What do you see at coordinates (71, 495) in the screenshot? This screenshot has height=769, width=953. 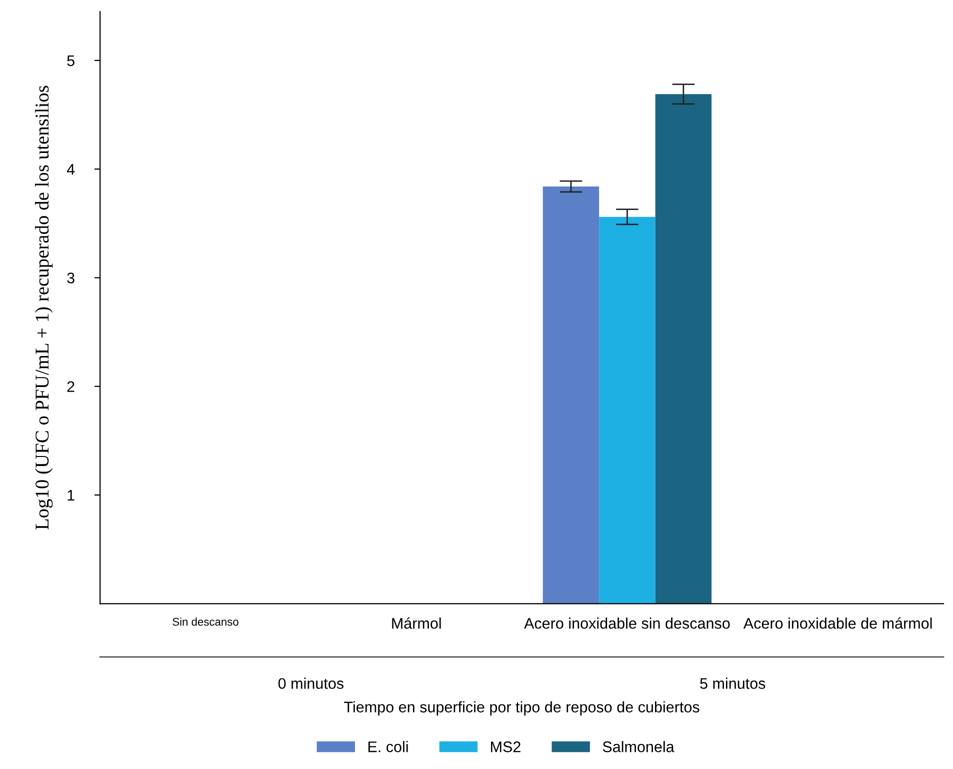 I see `y-tick-label: 1` at bounding box center [71, 495].